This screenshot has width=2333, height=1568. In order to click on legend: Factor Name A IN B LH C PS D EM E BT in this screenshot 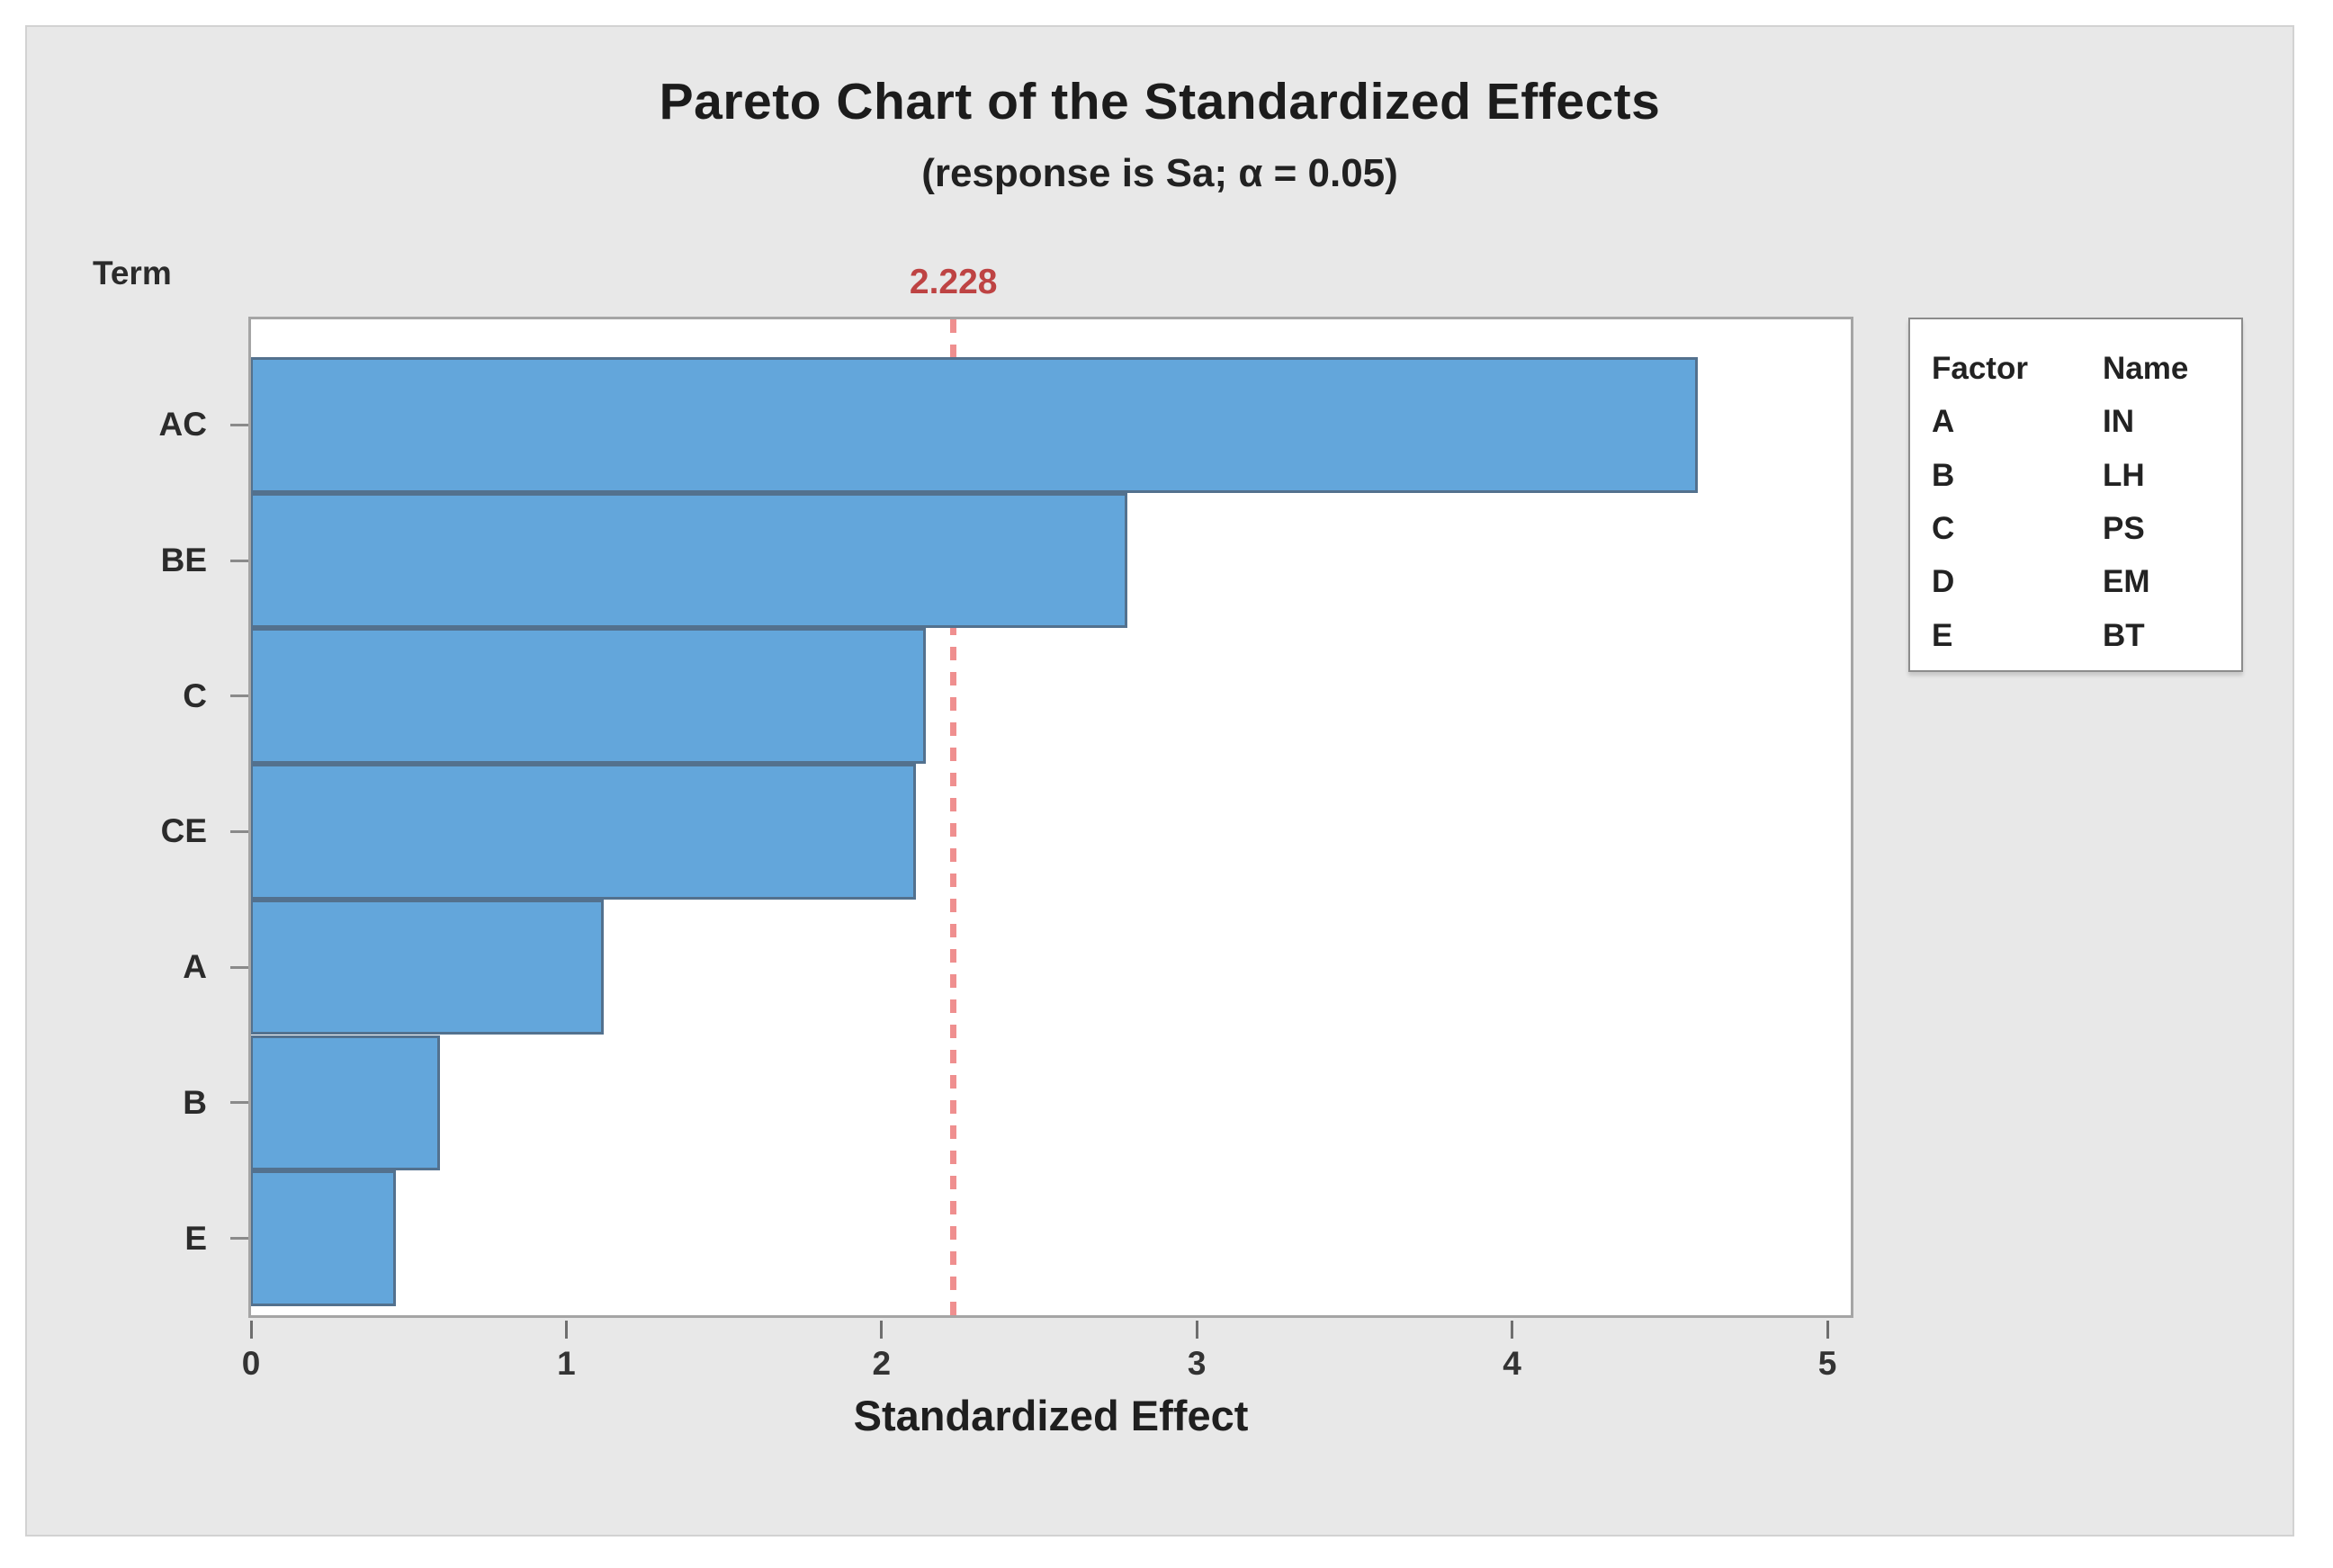, I will do `click(2075, 495)`.